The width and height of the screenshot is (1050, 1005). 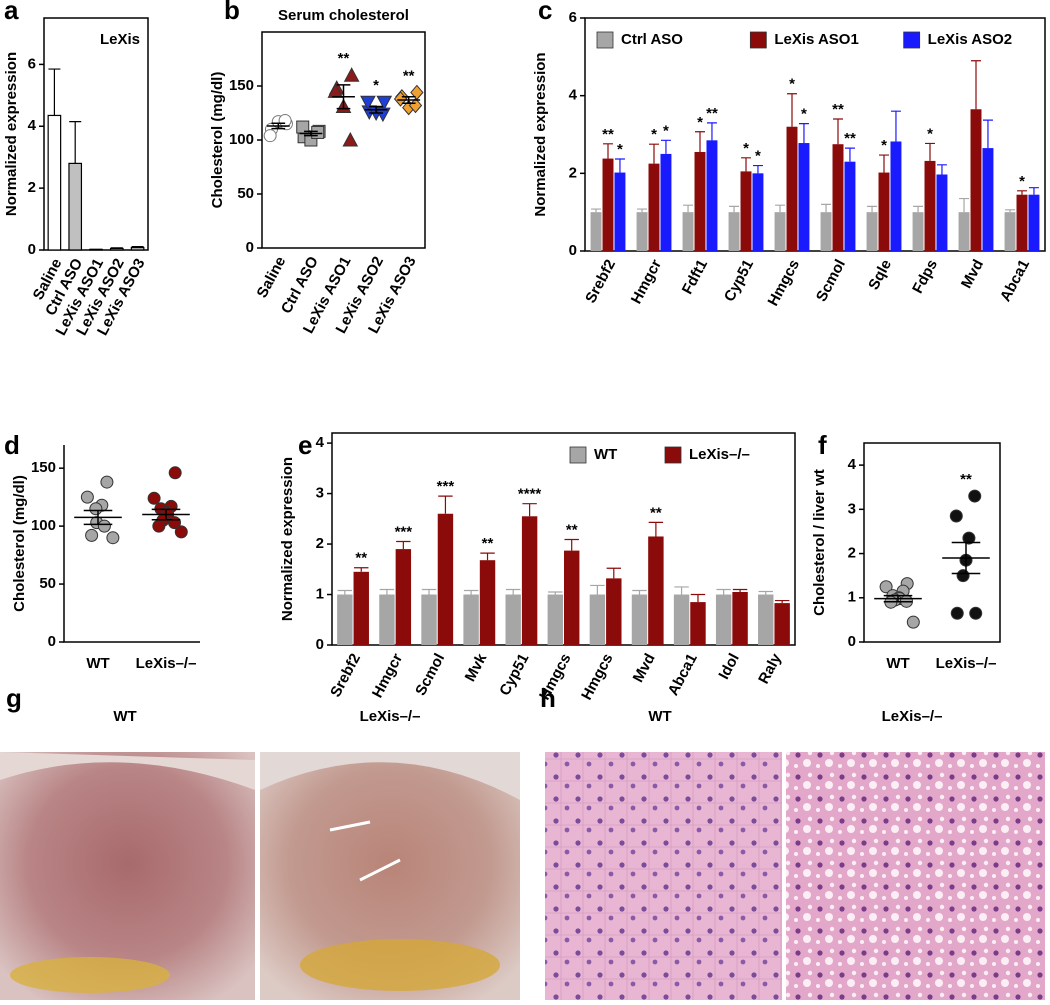 What do you see at coordinates (272, 277) in the screenshot?
I see `x-tick-label: Saline` at bounding box center [272, 277].